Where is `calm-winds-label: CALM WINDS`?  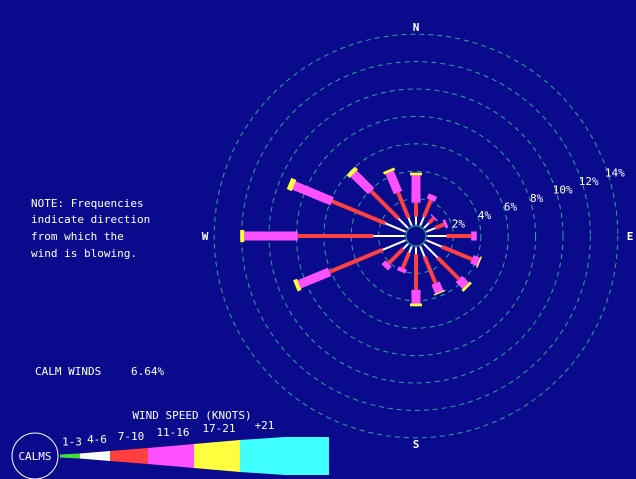 calm-winds-label: CALM WINDS is located at coordinates (68, 371).